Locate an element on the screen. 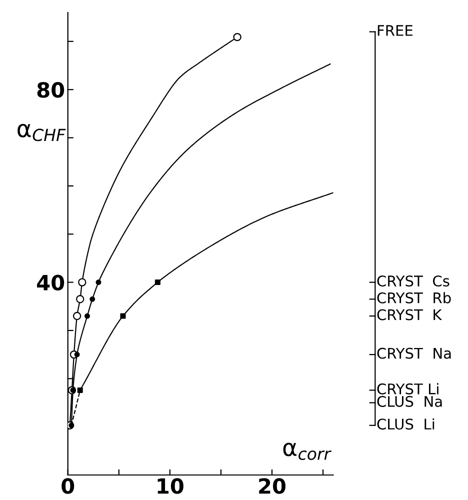 This screenshot has height=500, width=468. ref-line-label: CRYST Na is located at coordinates (414, 353).